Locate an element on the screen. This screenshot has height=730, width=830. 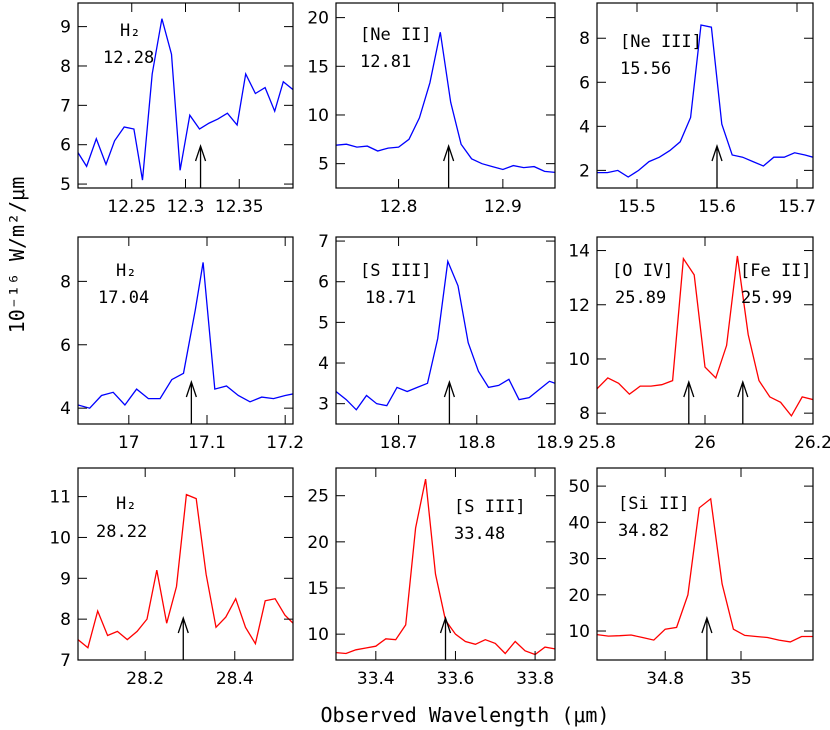
line-id-label: 12.28 is located at coordinates (128, 58).